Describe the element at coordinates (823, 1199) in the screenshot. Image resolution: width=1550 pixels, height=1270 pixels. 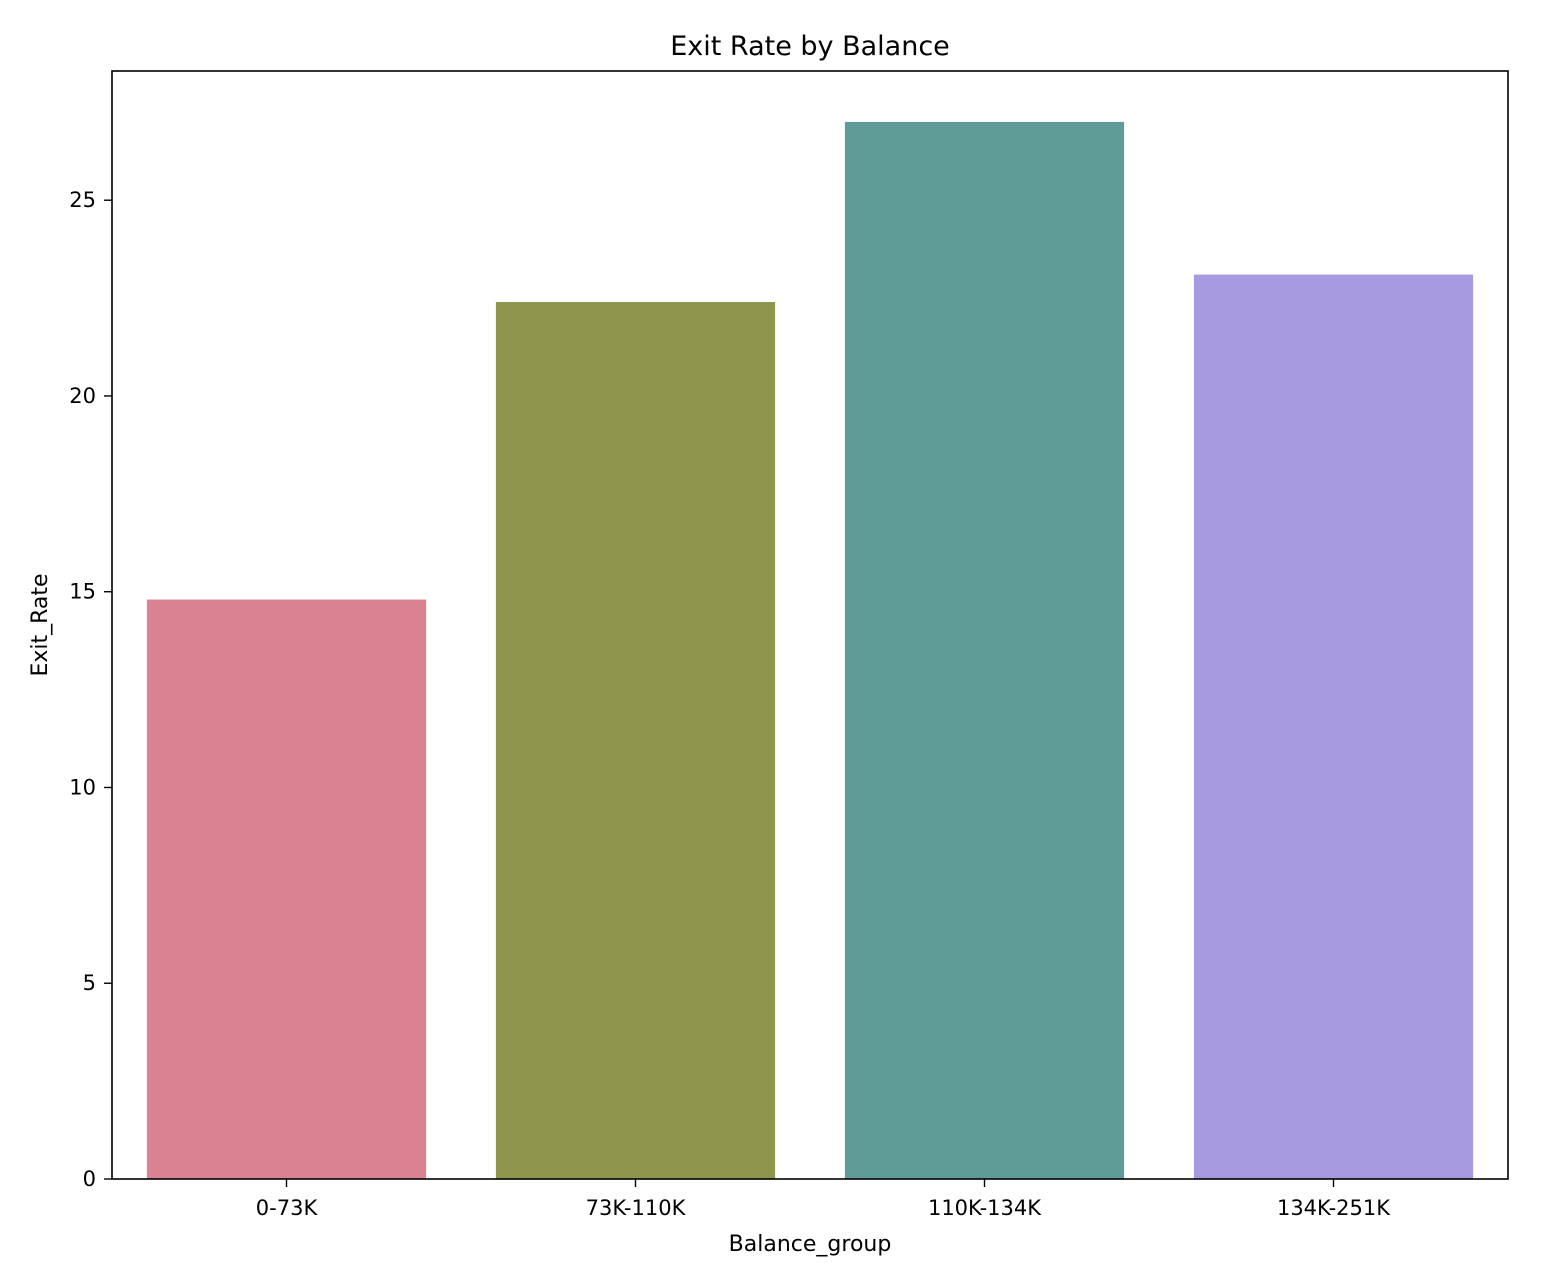
I see `x-axis: 0-73K 73K-110K 110K-134K 134K-251K` at that location.